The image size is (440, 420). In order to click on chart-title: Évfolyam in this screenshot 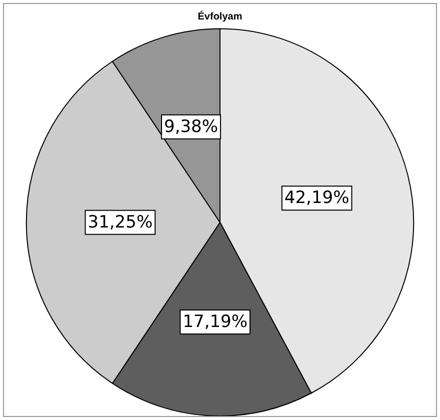, I will do `click(220, 16)`.